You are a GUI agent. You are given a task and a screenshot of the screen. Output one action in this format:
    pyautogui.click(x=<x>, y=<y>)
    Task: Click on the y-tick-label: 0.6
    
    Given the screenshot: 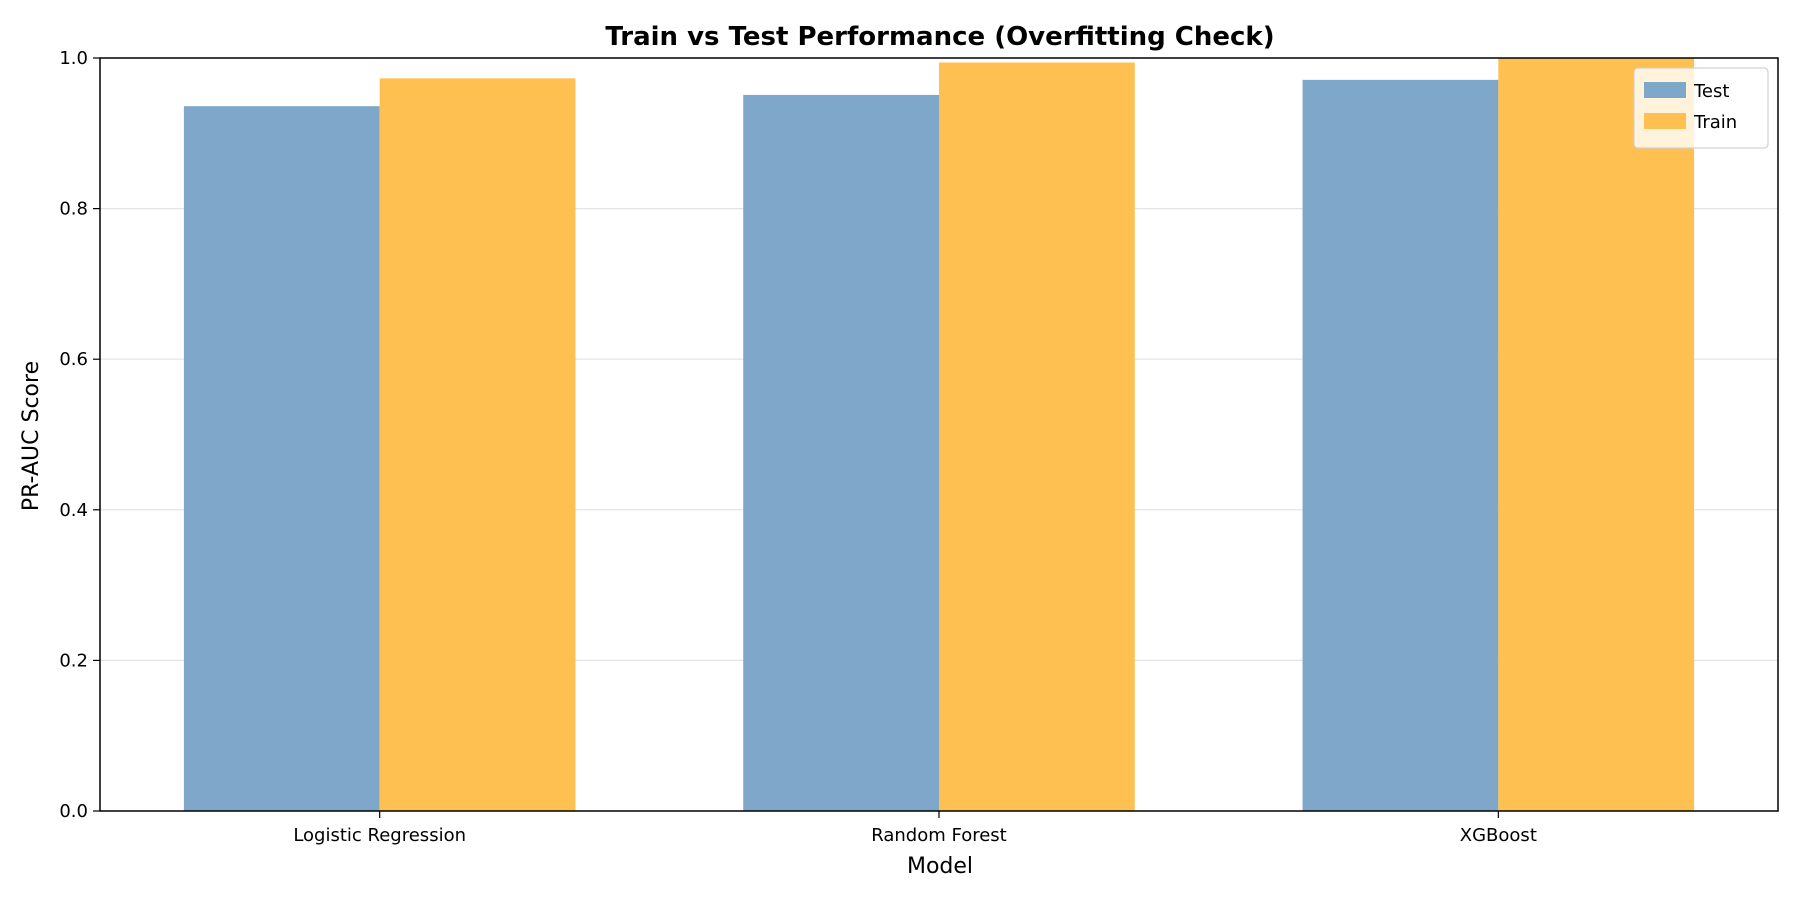 What is the action you would take?
    pyautogui.click(x=73, y=359)
    